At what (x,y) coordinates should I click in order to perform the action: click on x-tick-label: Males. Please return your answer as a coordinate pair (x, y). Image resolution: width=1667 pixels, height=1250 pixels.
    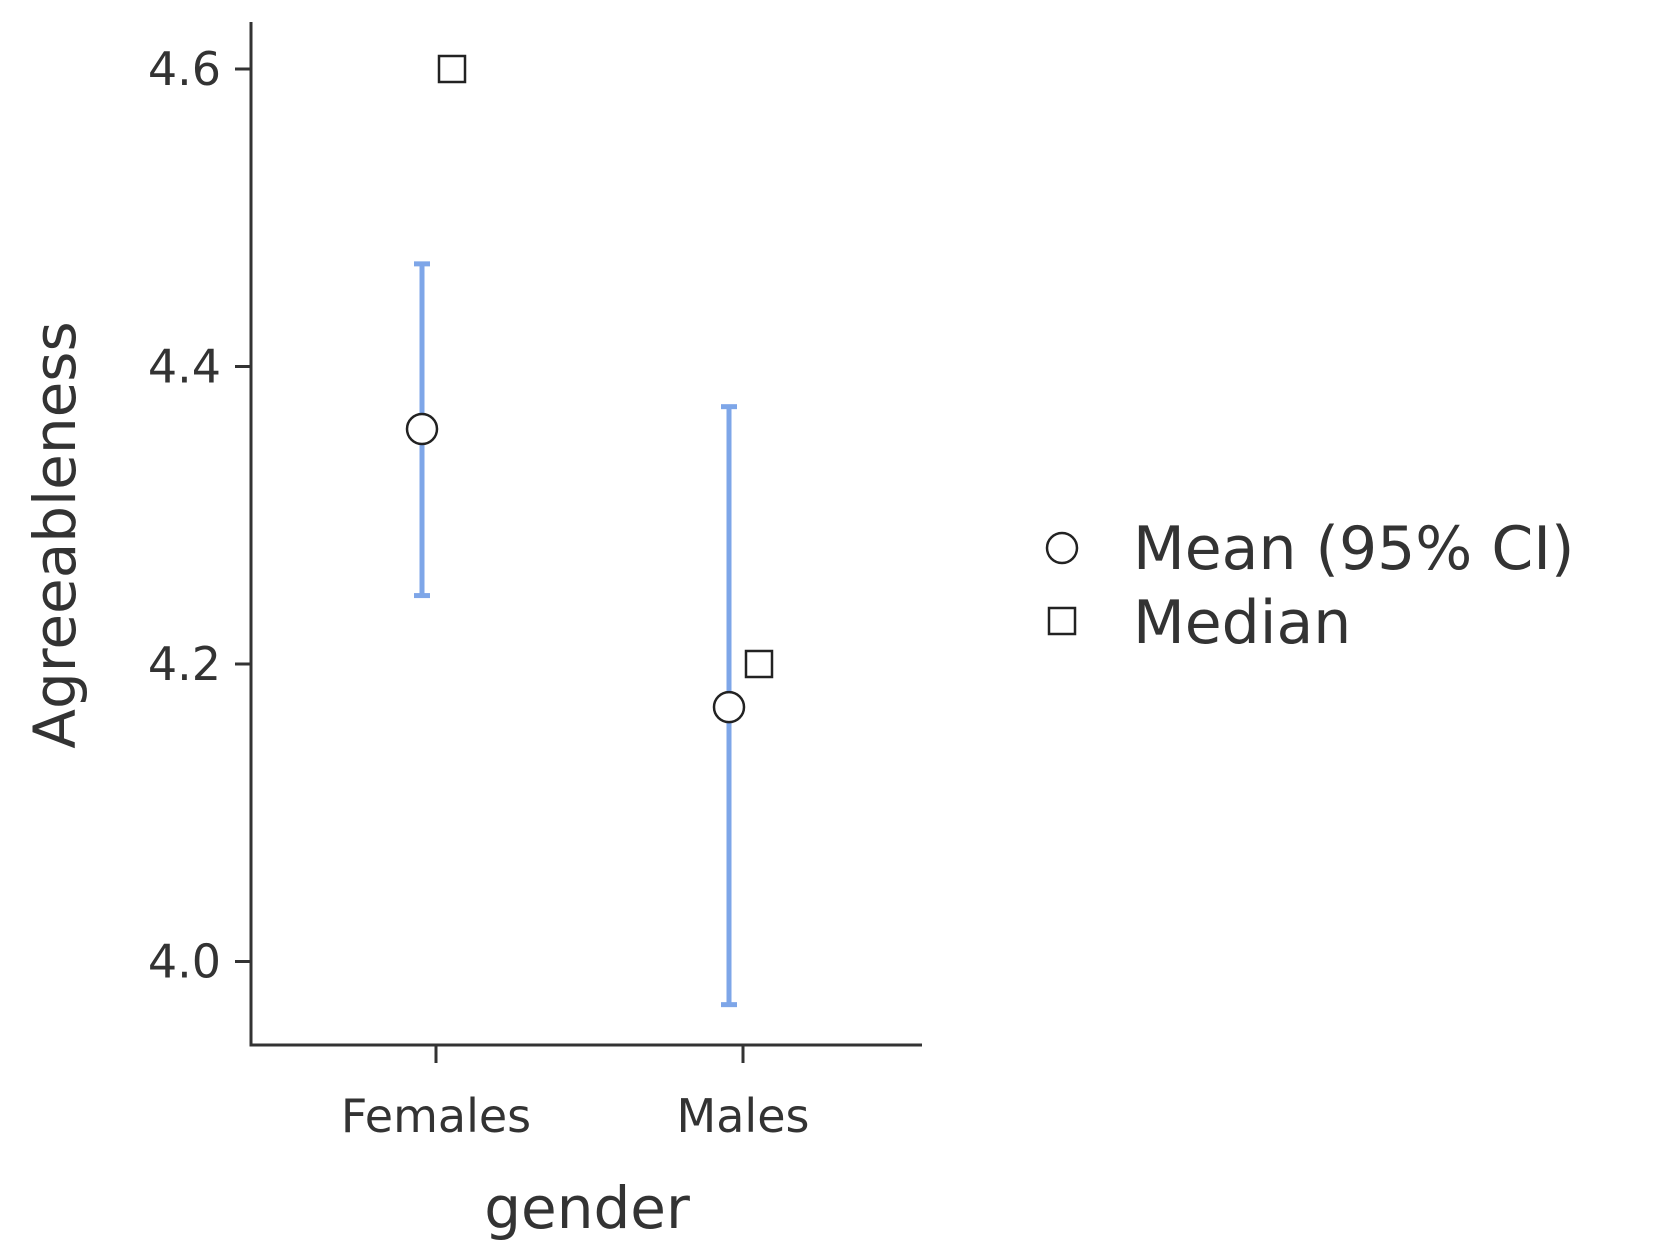
    Looking at the image, I should click on (743, 1116).